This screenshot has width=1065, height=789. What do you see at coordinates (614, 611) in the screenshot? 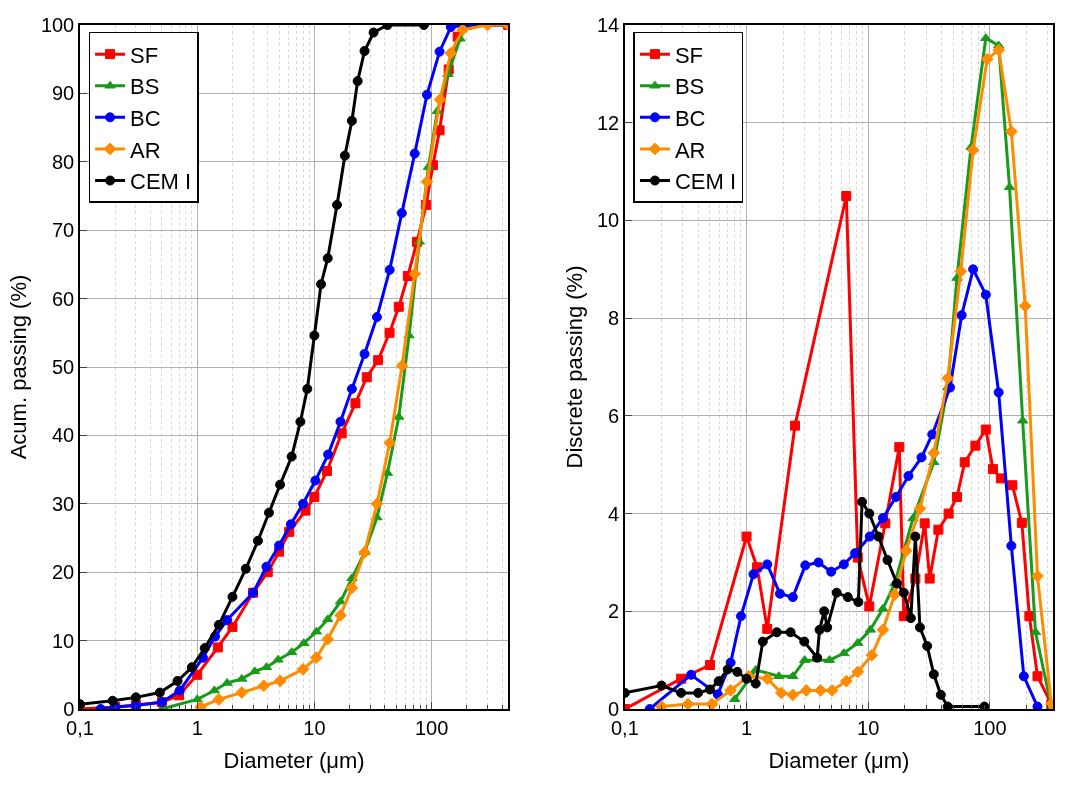
I see `y-tick-label: 2` at bounding box center [614, 611].